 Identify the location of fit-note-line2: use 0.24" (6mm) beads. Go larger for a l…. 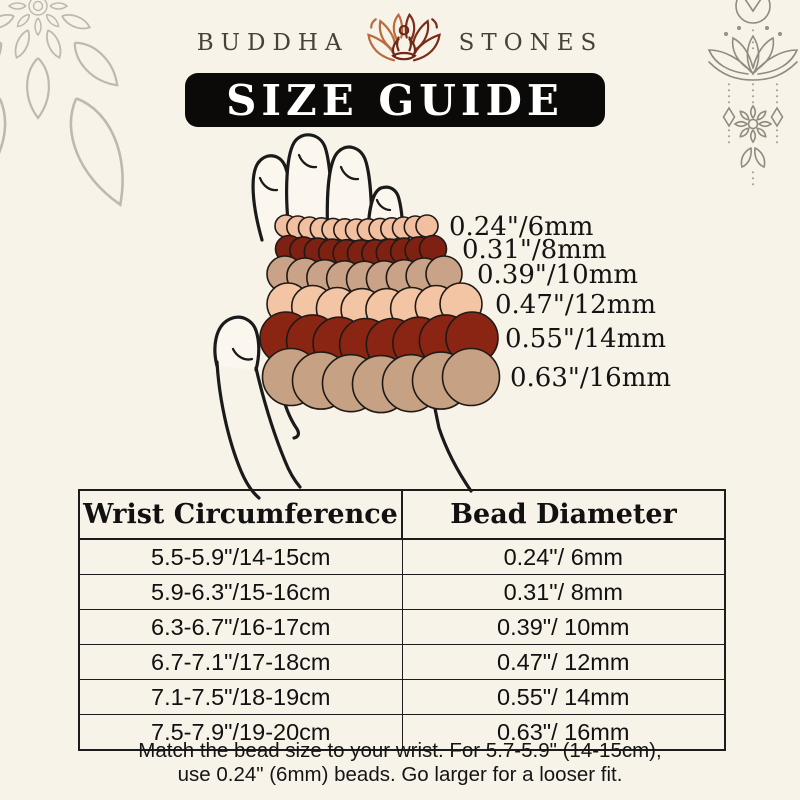
(400, 774).